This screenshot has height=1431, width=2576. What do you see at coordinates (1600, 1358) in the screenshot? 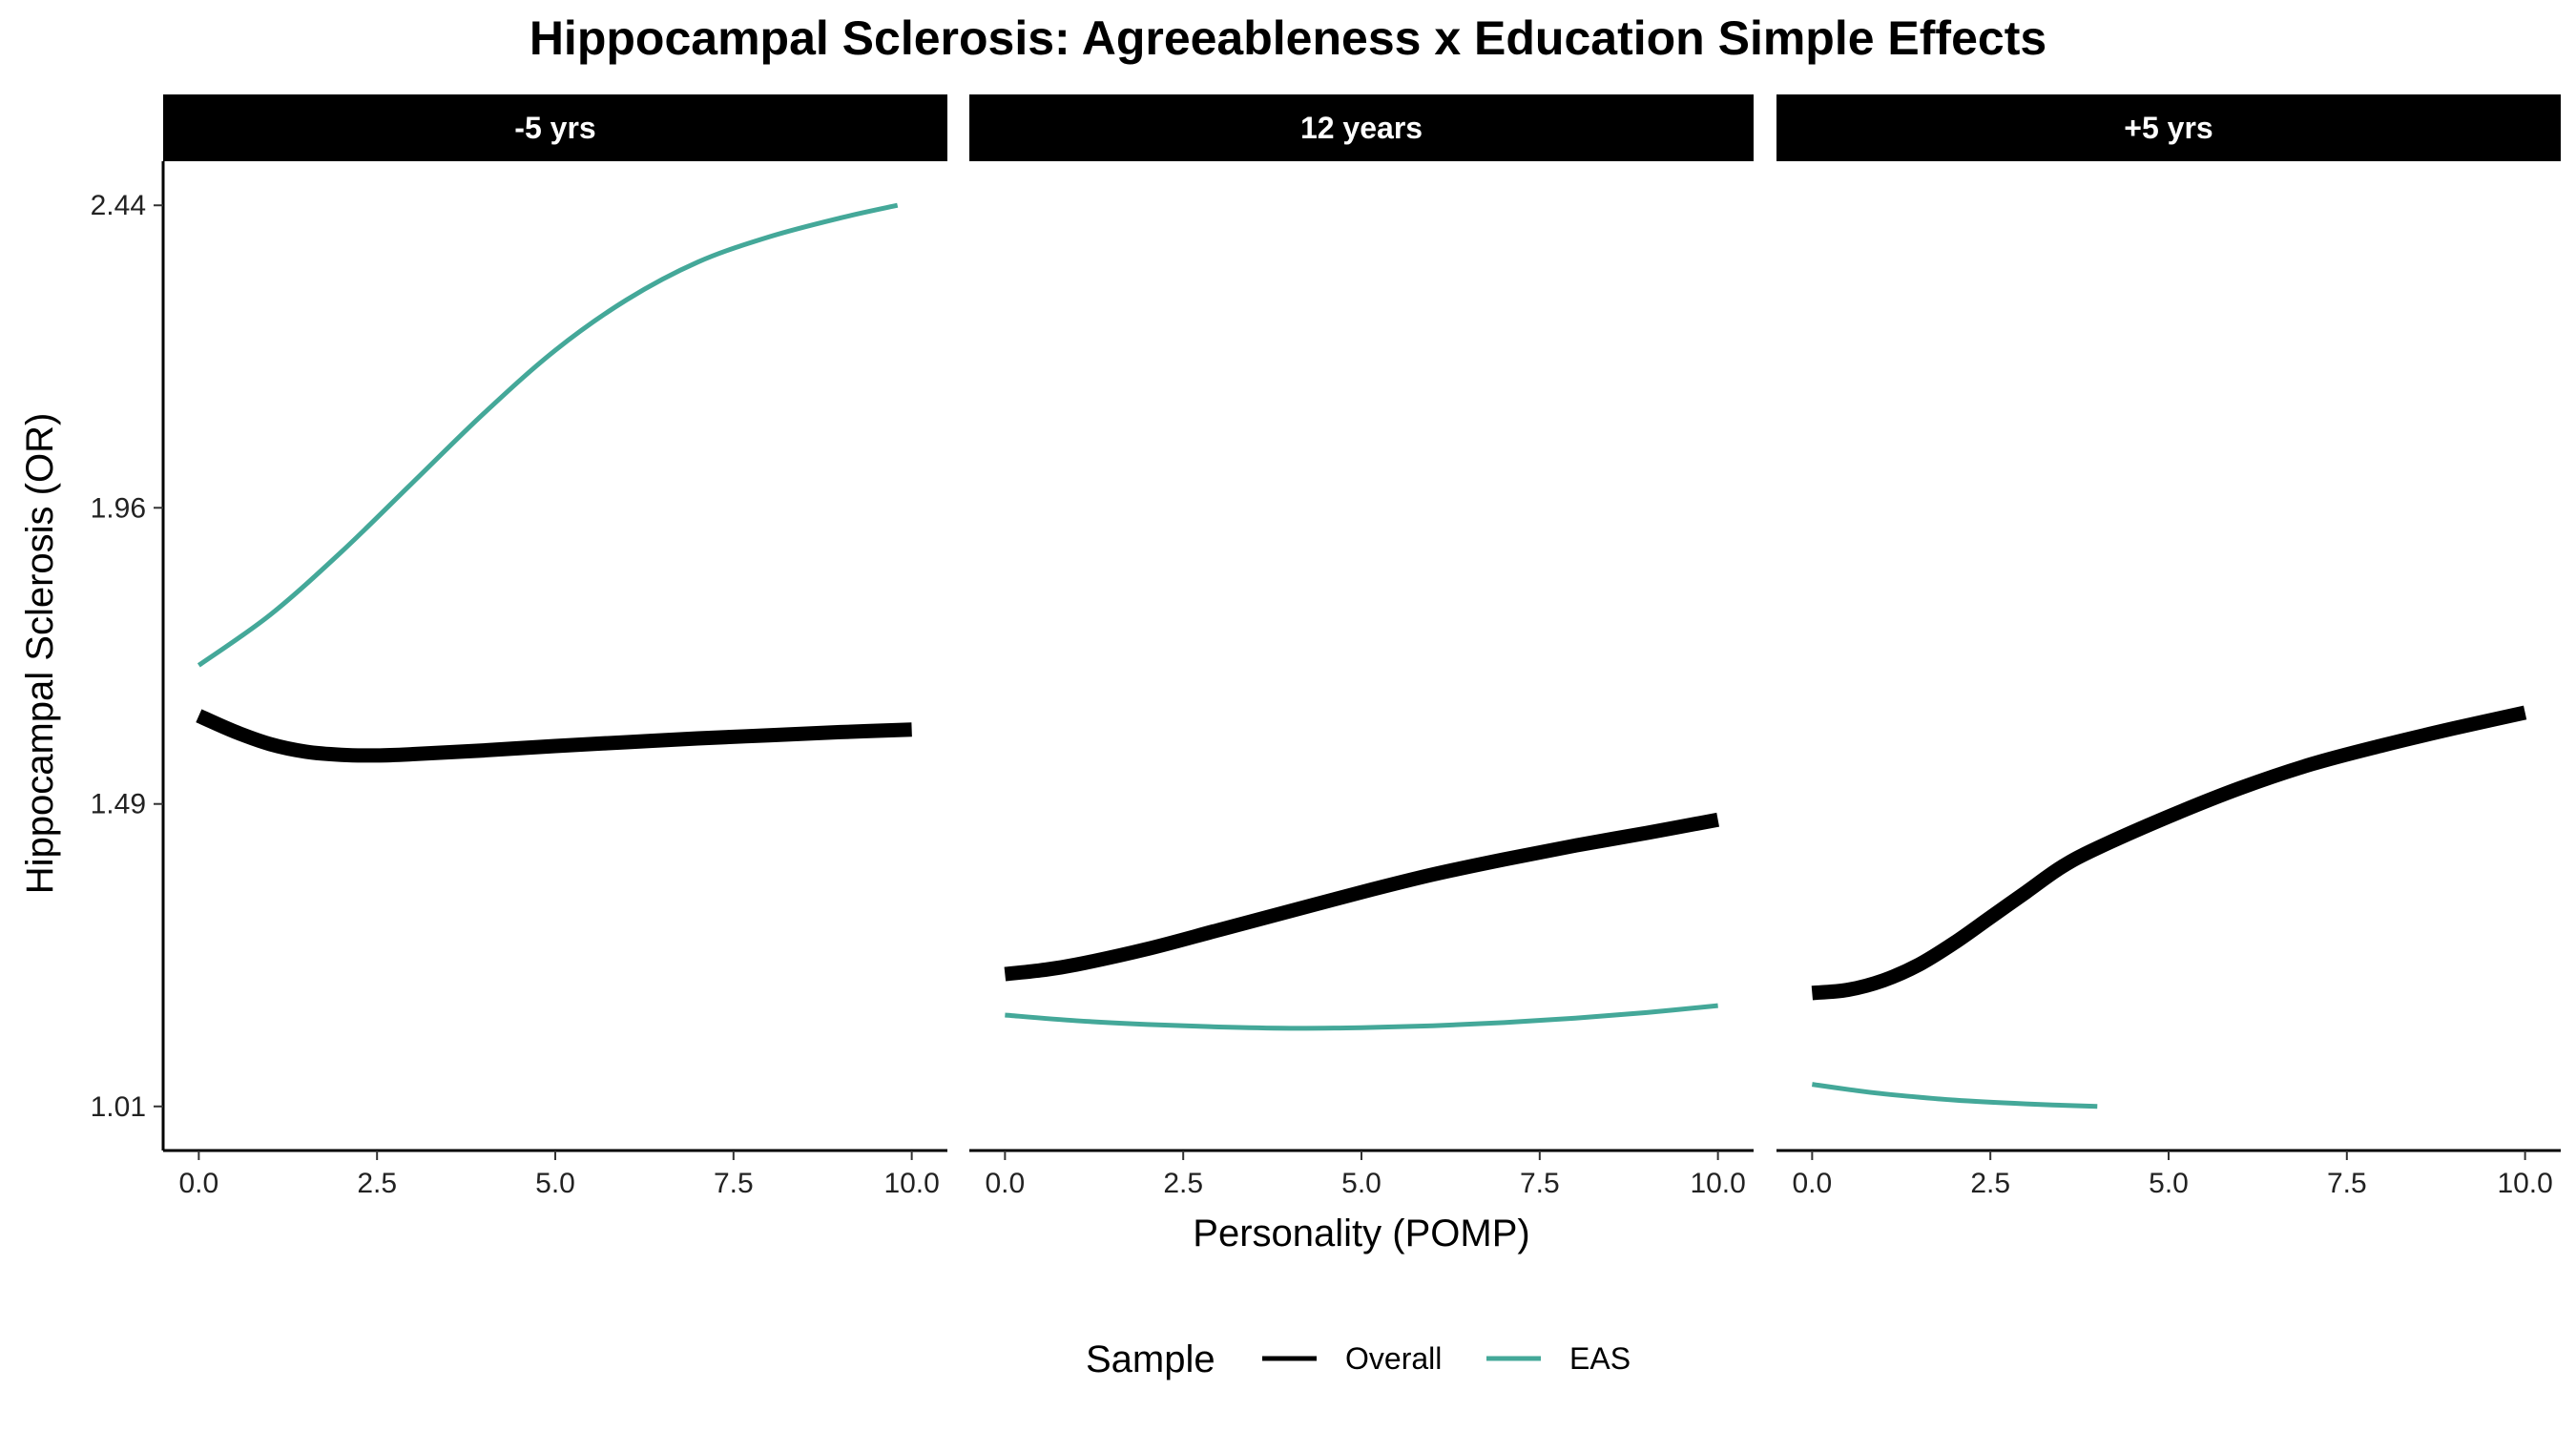
I see `legend-label-eas: EAS` at bounding box center [1600, 1358].